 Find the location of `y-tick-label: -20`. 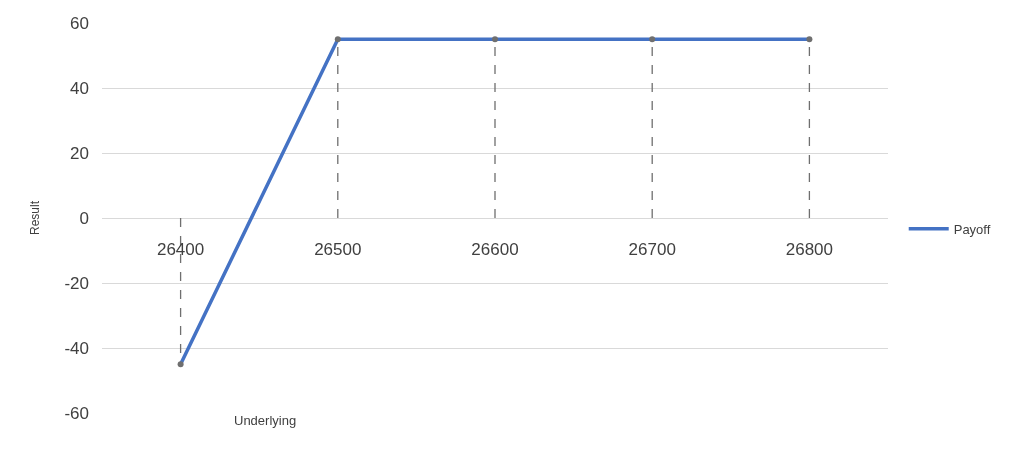

y-tick-label: -20 is located at coordinates (76, 283).